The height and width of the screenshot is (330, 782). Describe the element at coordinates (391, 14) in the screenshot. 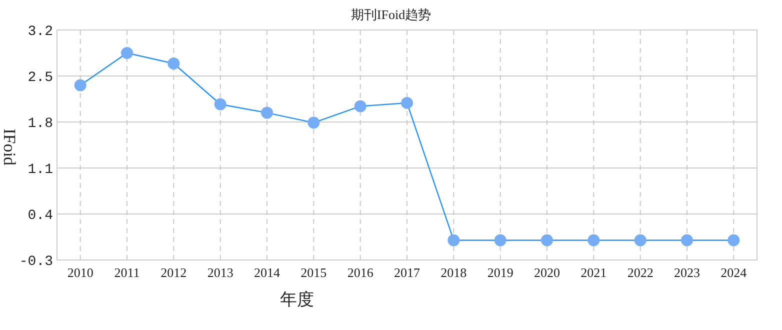

I see `chart-title: 期刊IFoid趋势` at that location.